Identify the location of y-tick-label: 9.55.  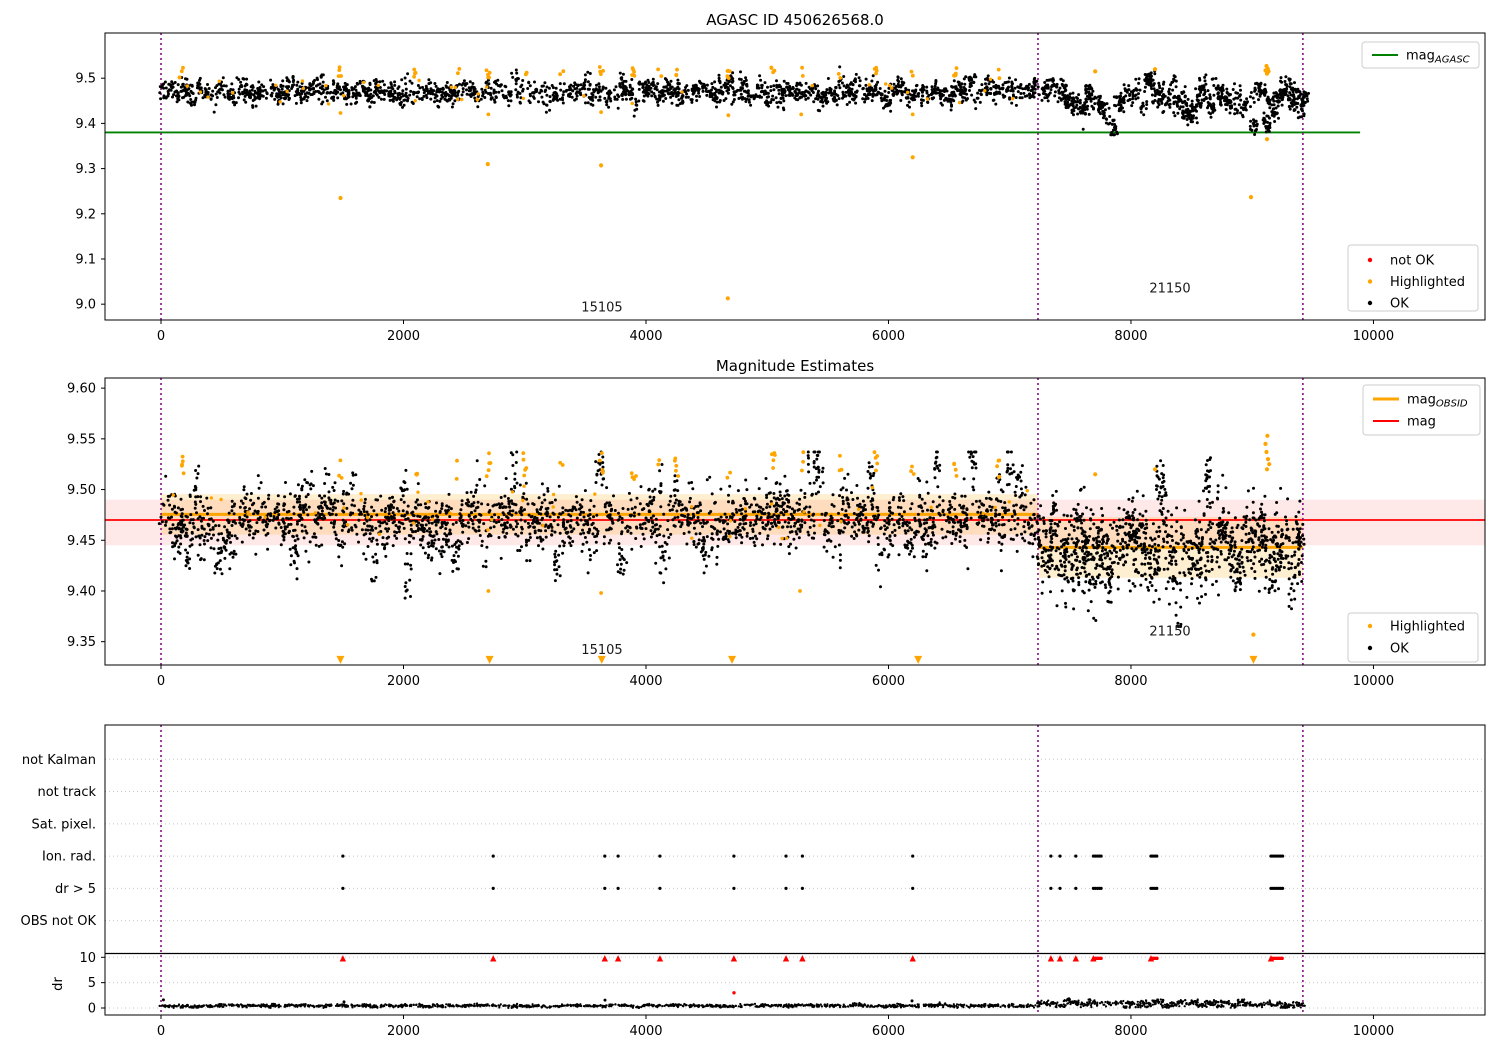
(81, 439).